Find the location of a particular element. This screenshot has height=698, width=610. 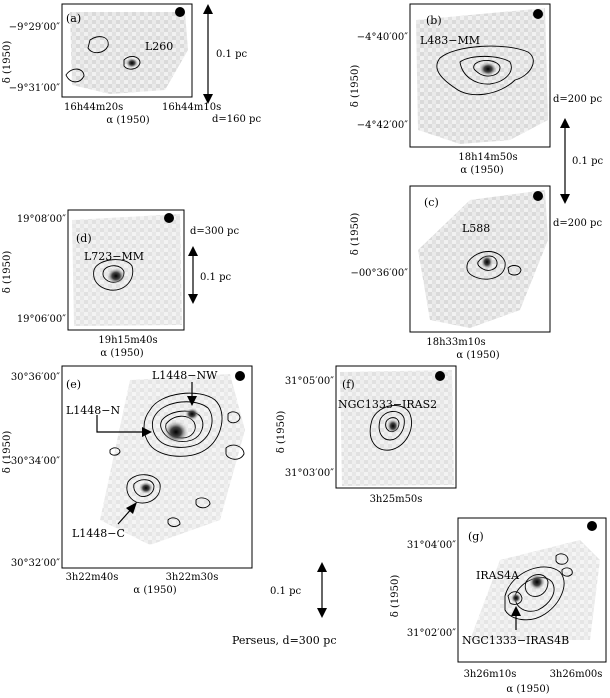

source-label-4a: IRAS4A is located at coordinates (498, 575).